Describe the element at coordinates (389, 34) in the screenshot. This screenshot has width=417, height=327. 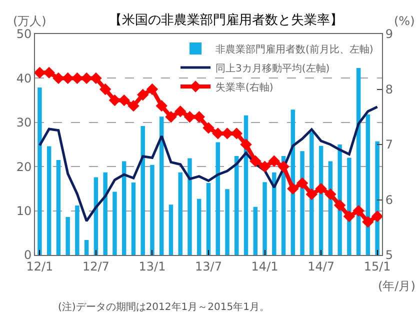
I see `y2-tick-label: 9` at that location.